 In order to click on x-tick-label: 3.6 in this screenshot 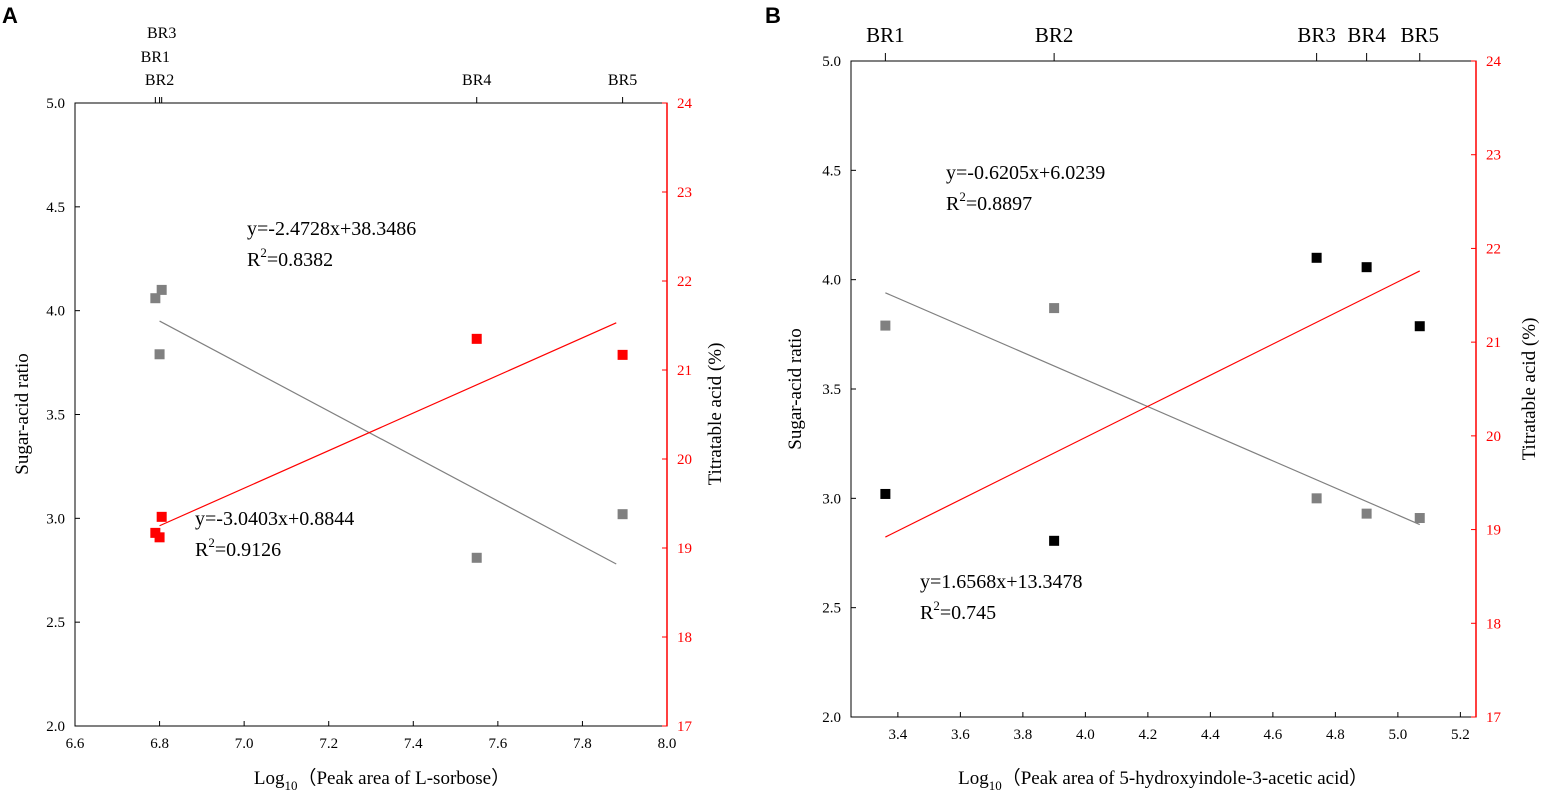, I will do `click(960, 735)`.